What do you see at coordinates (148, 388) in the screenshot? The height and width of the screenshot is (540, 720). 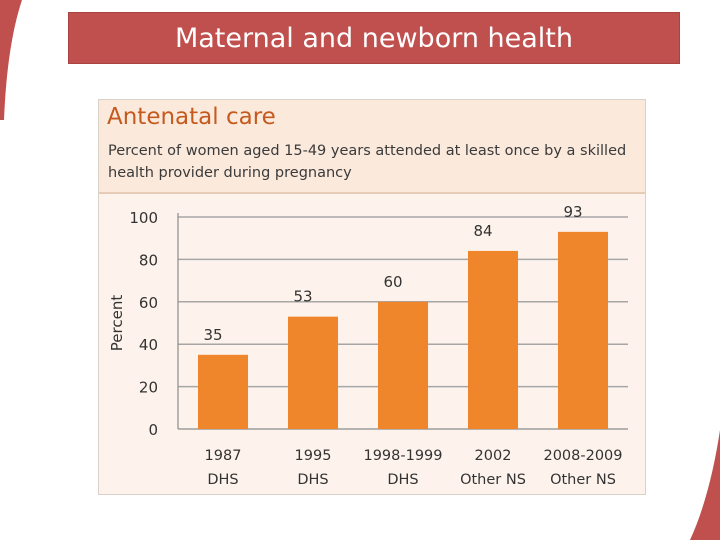 I see `y-tick-label: 20` at bounding box center [148, 388].